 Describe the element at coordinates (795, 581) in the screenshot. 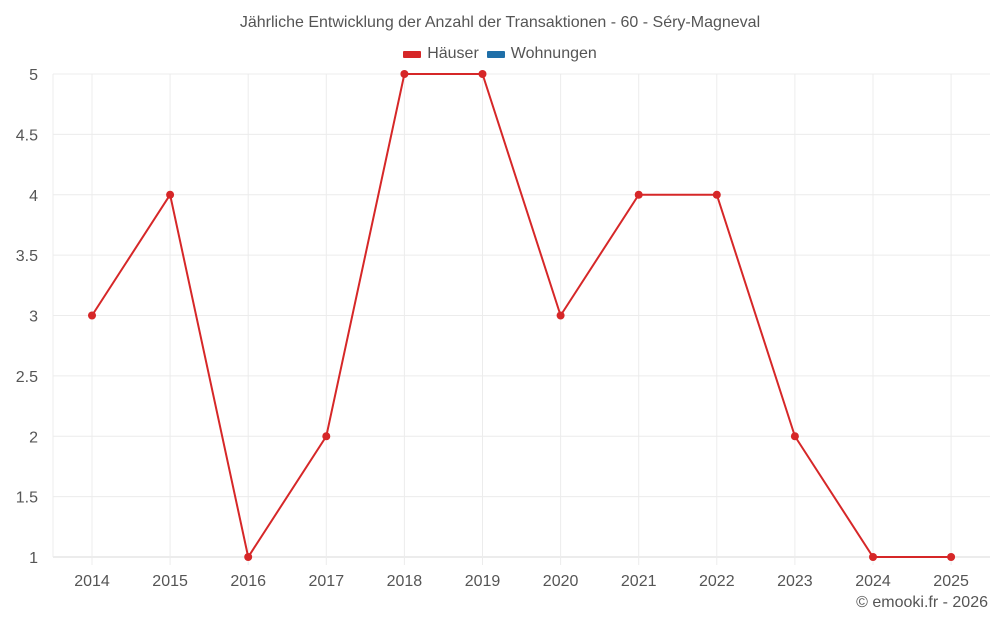

I see `x-tick-label: 2023` at that location.